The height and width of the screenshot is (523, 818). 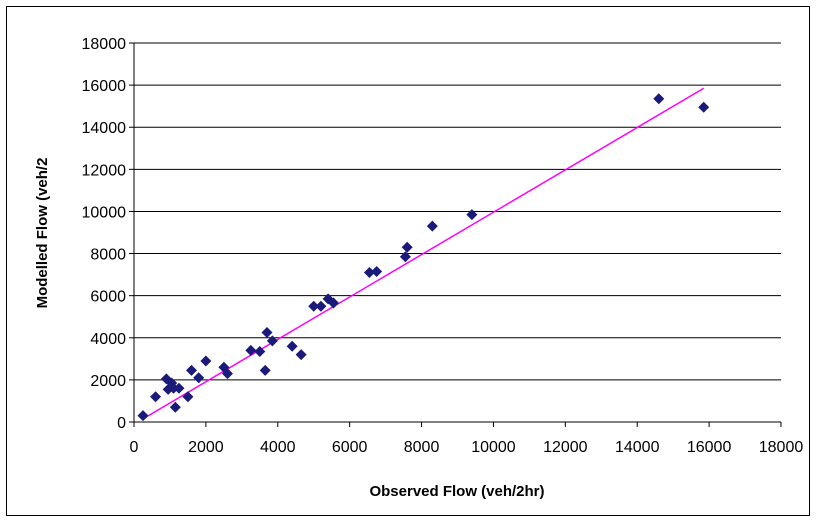 What do you see at coordinates (121, 423) in the screenshot?
I see `y-tick-label: 0` at bounding box center [121, 423].